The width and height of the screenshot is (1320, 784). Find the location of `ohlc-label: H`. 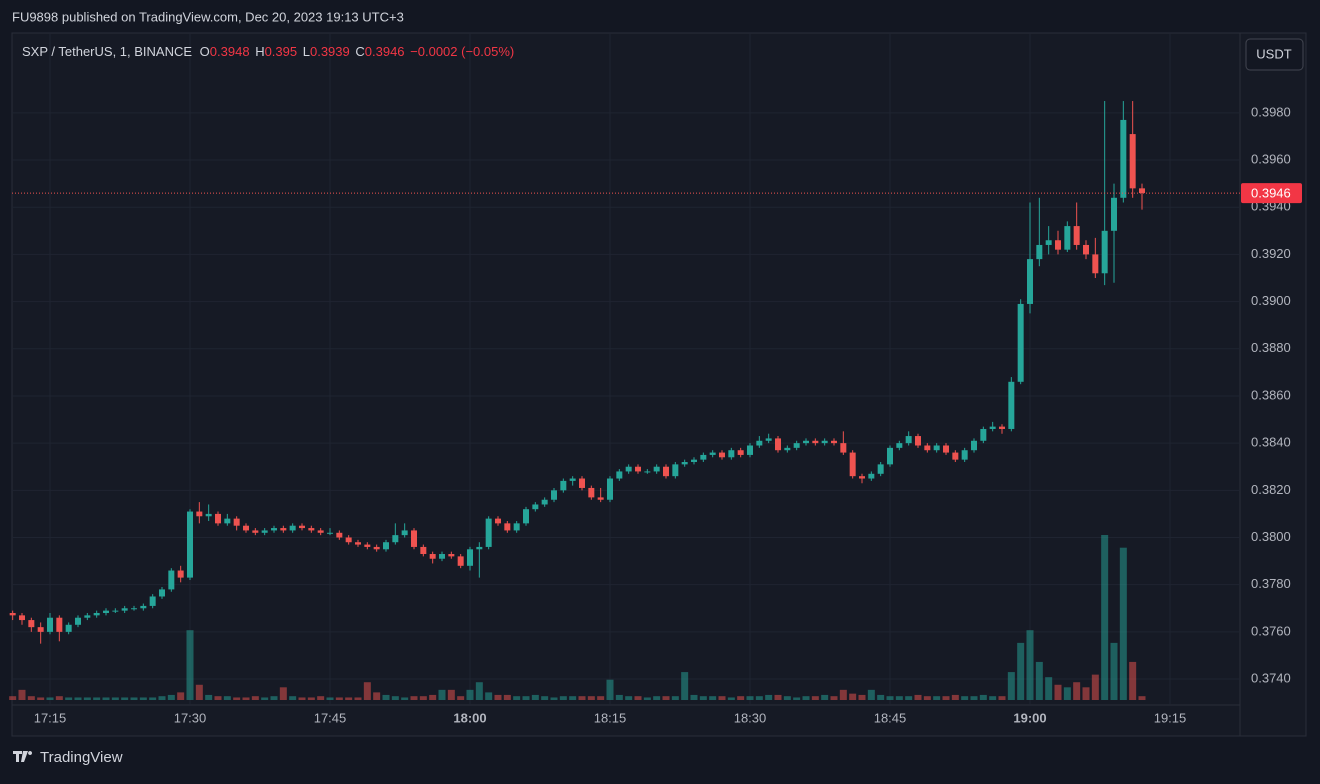

ohlc-label: H is located at coordinates (259, 51).